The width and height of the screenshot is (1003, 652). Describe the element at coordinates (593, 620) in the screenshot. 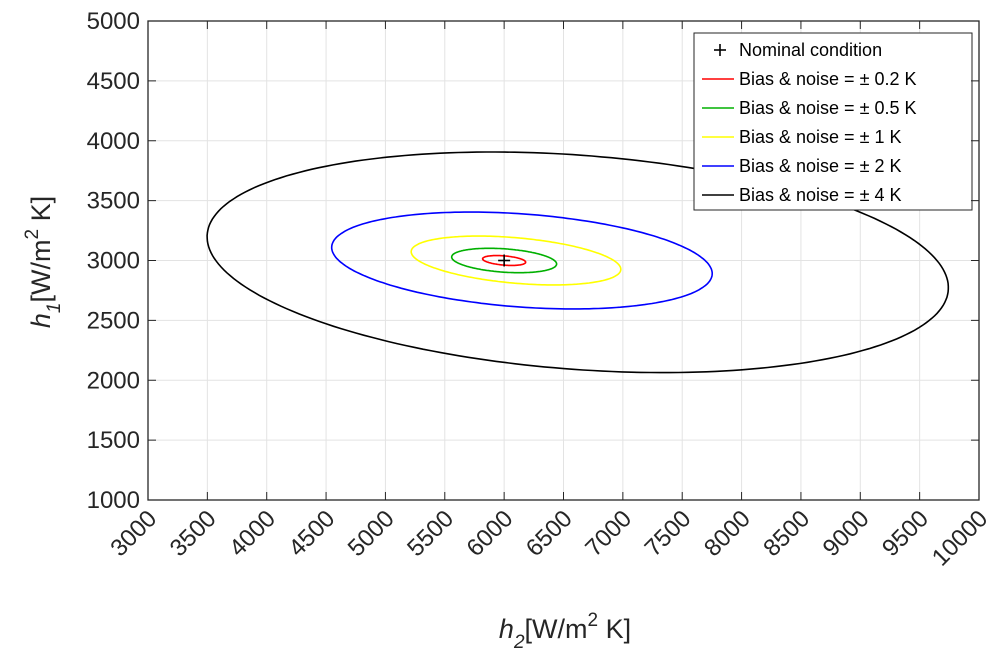

I see `x-axis-units-superscript: 2` at that location.